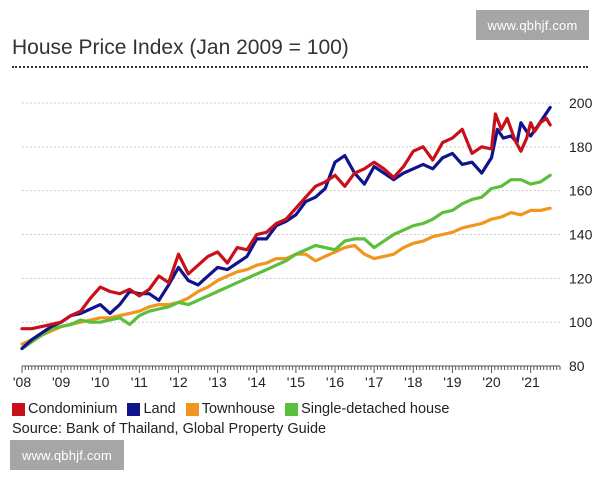  What do you see at coordinates (581, 278) in the screenshot?
I see `y-tick-label: 120` at bounding box center [581, 278].